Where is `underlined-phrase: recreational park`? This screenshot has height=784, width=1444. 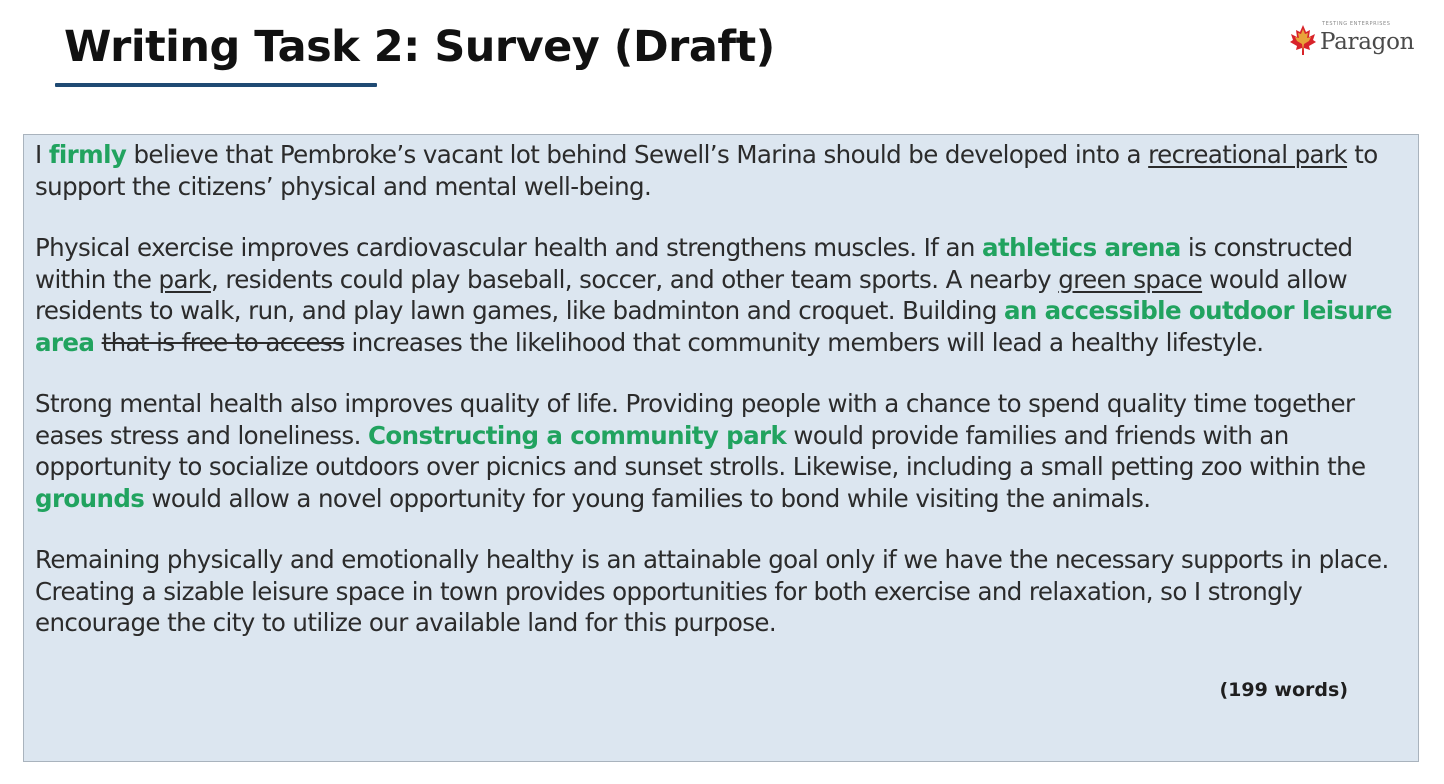
underlined-phrase: recreational park is located at coordinates (1248, 154).